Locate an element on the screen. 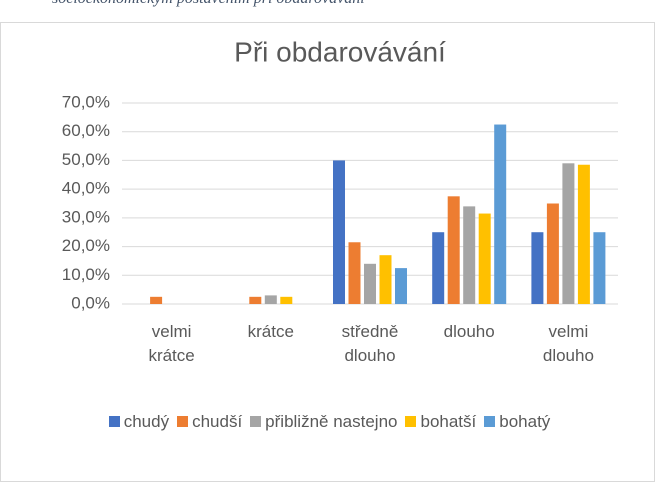 Image resolution: width=659 pixels, height=482 pixels. x-tick-label: dlouho is located at coordinates (469, 331).